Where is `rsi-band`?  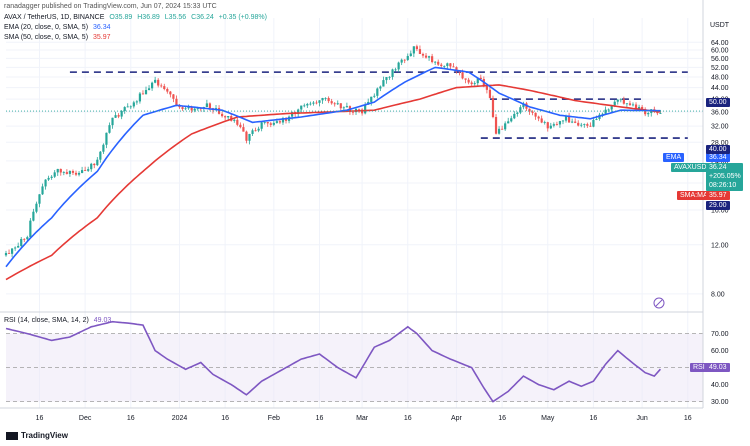 rsi-band is located at coordinates (354, 367).